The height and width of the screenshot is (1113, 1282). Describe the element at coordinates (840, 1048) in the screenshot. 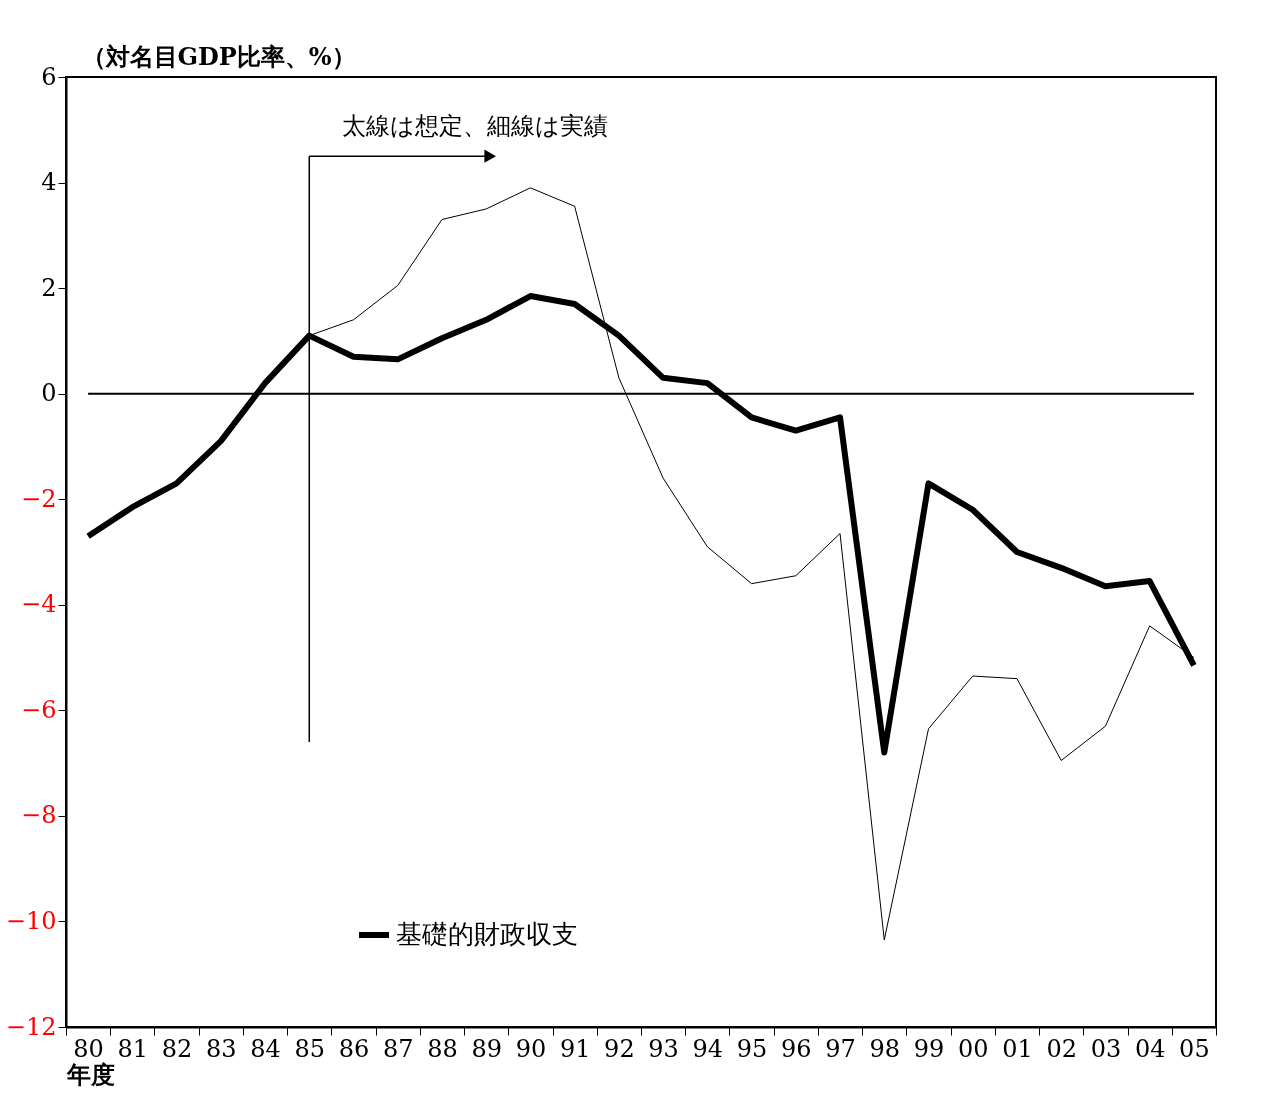

I see `x-tick-label: 97` at that location.